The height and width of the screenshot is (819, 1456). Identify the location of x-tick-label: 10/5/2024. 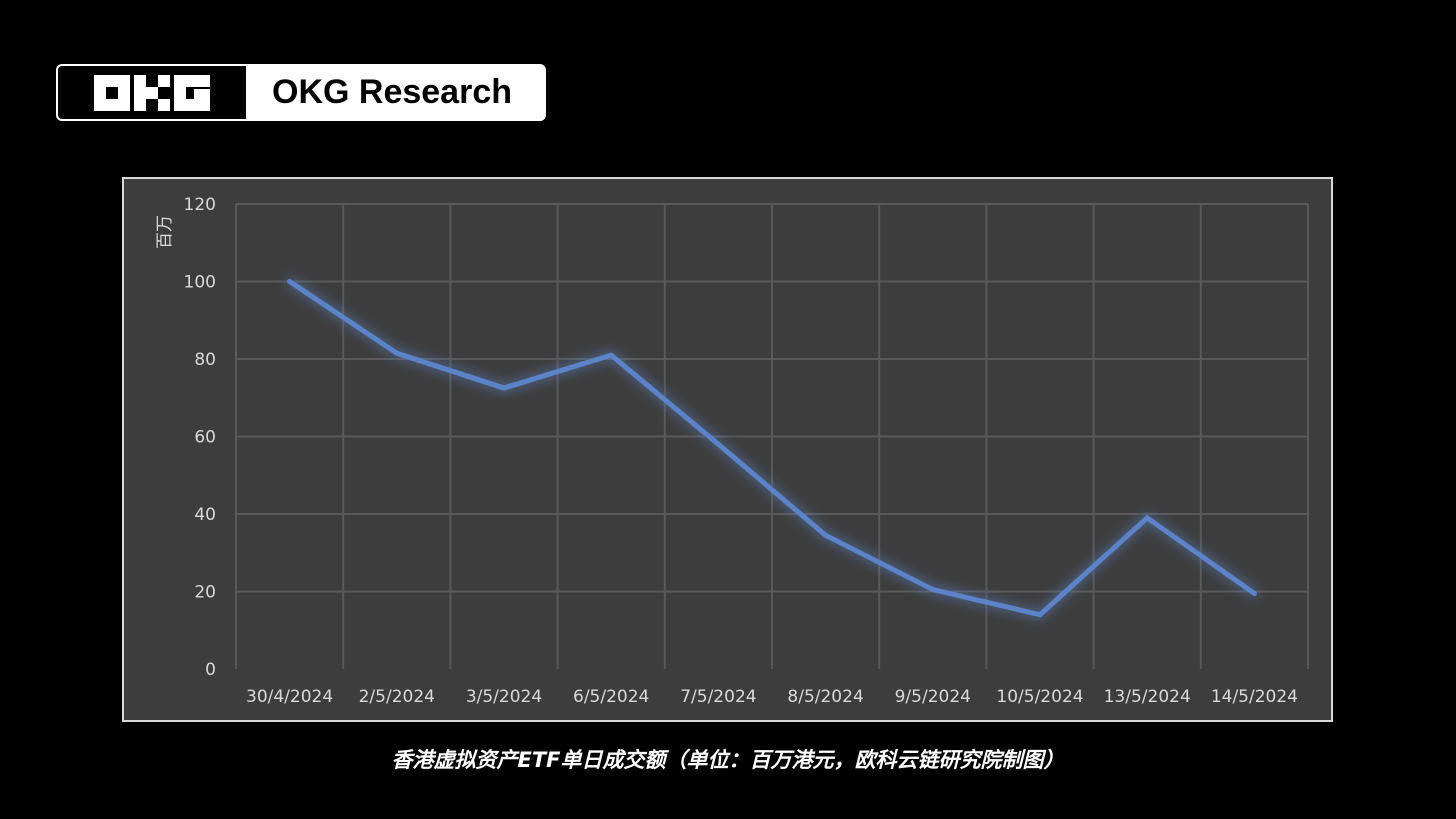
(1039, 697).